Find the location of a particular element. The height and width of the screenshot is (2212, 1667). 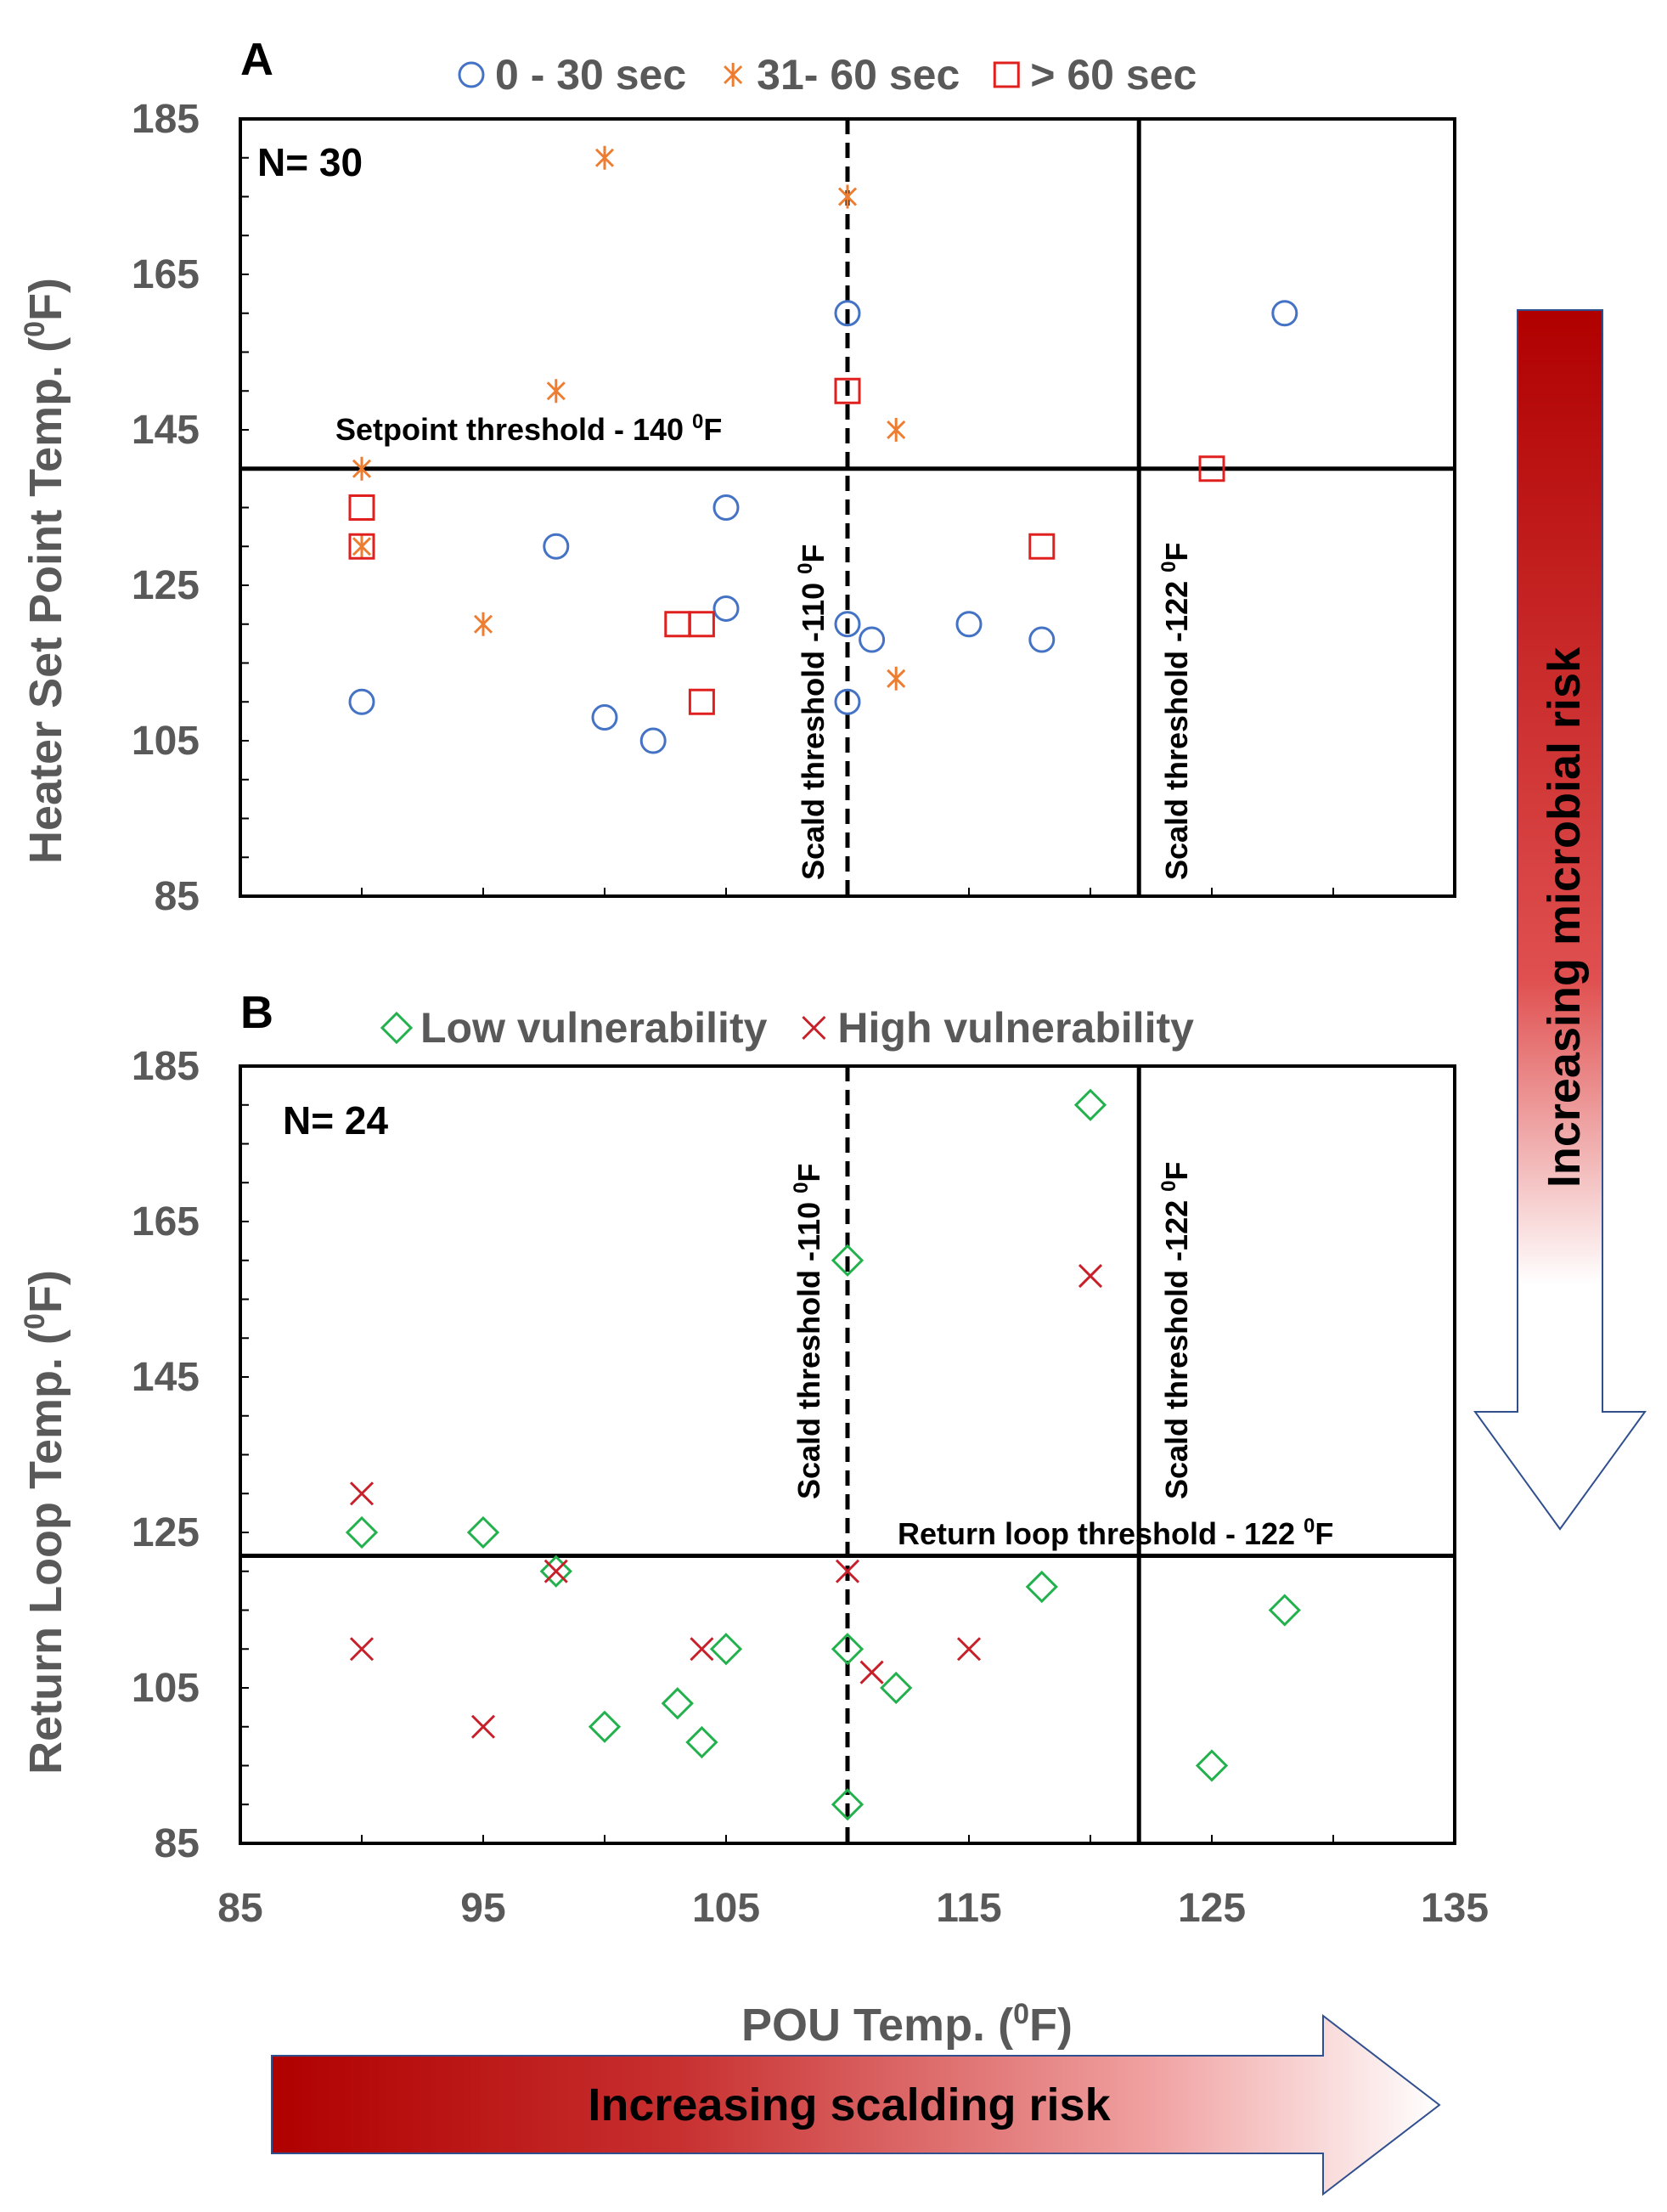

vline-label-a-110: Scald threshold -110 0F is located at coordinates (812, 713).